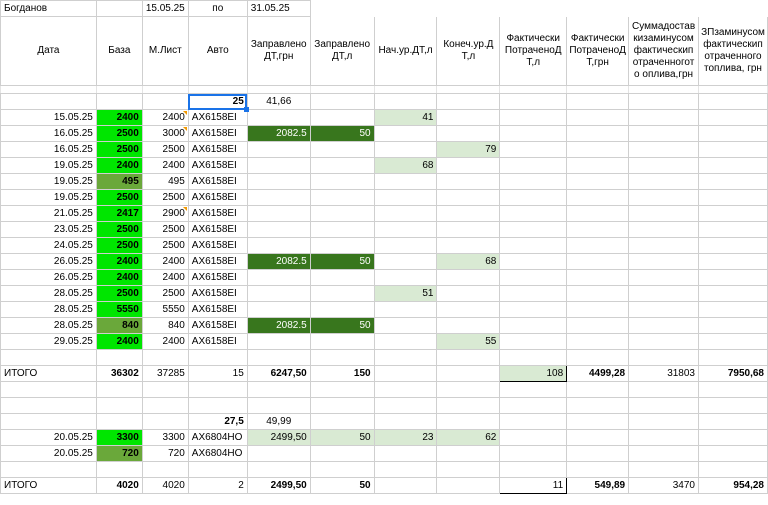  I want to click on cell: Заправлено ДТ,л, so click(342, 51).